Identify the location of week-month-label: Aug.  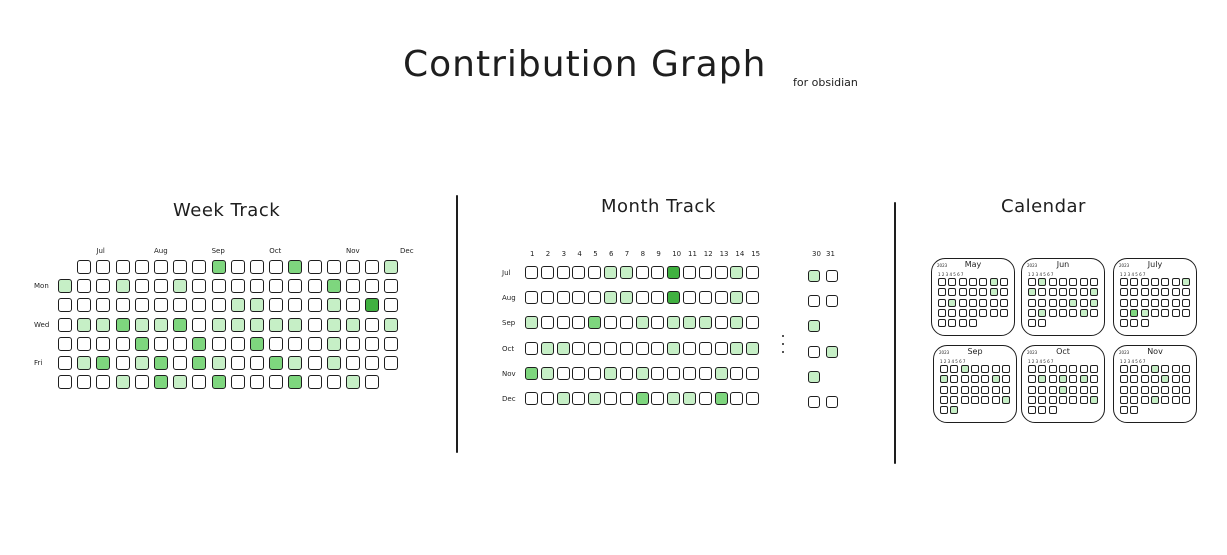
(161, 251).